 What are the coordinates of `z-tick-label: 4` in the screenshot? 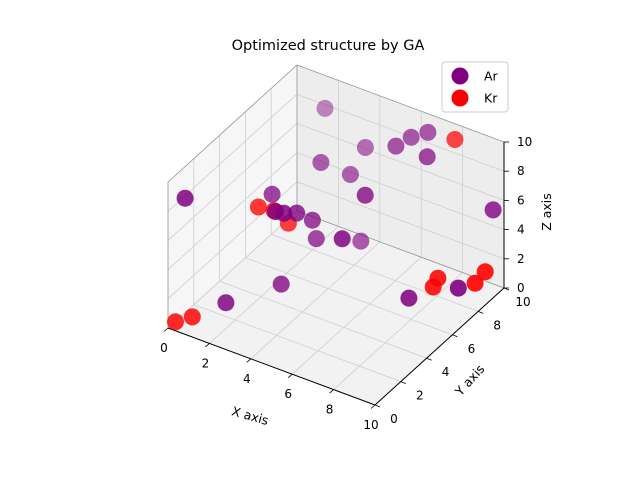 It's located at (521, 230).